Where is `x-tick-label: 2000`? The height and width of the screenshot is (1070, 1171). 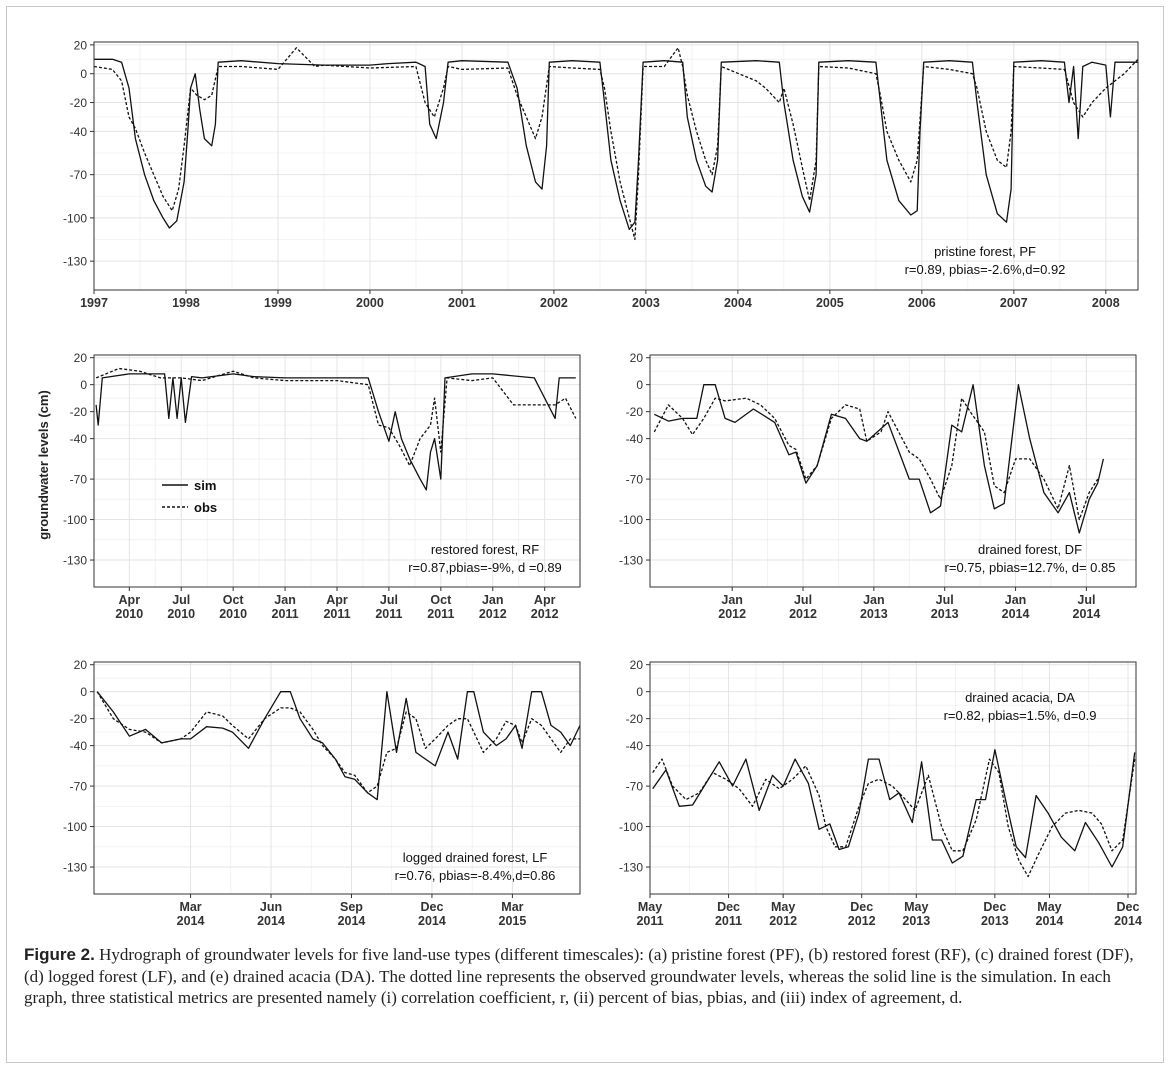 x-tick-label: 2000 is located at coordinates (370, 303).